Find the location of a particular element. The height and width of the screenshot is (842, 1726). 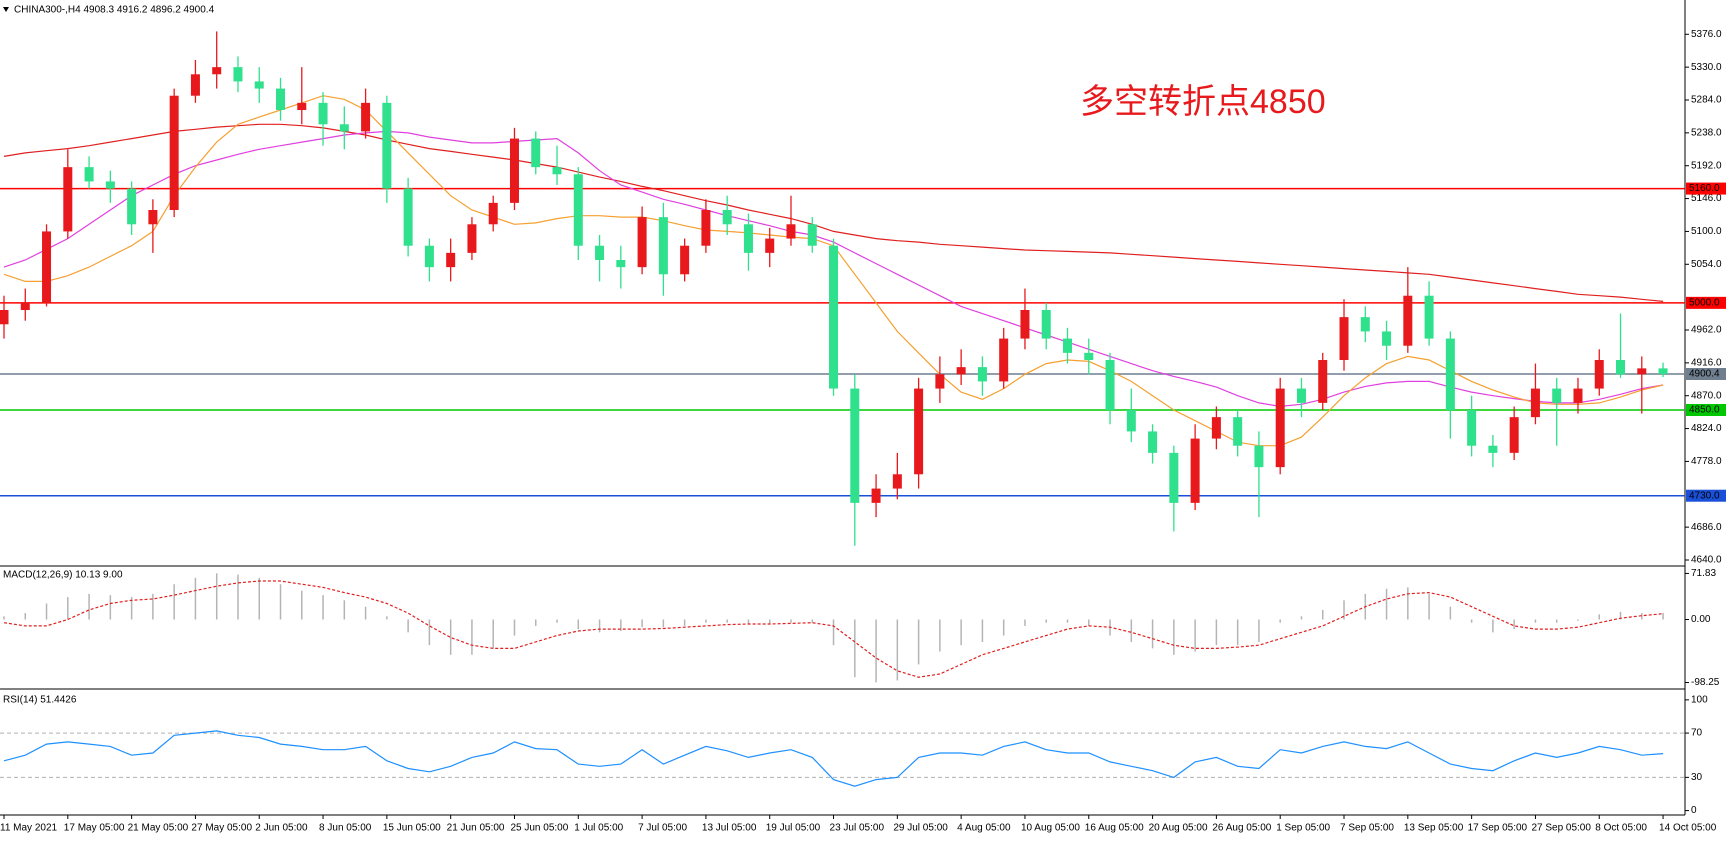

x-tick-label: 23 Jul 05:00 is located at coordinates (857, 828).